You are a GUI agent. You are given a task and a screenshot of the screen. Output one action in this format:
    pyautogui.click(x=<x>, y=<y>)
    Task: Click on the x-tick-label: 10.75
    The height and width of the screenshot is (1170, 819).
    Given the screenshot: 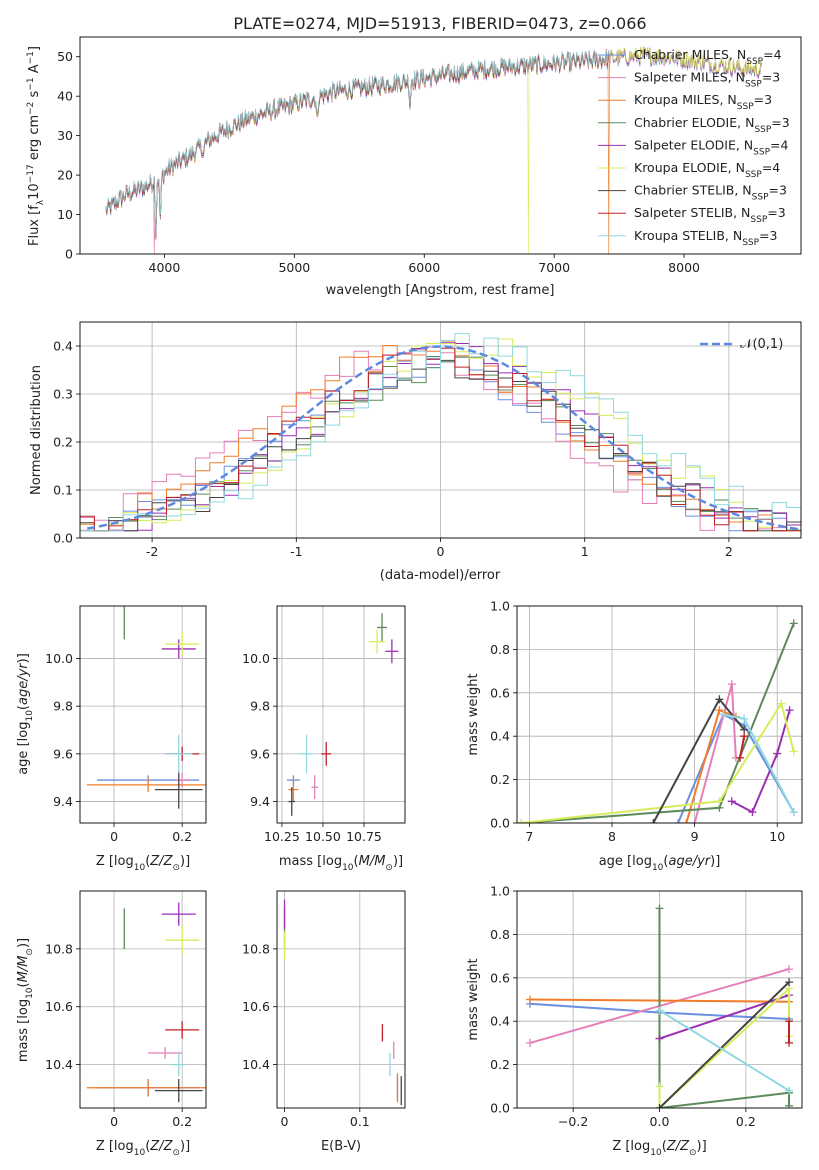 What is the action you would take?
    pyautogui.click(x=364, y=836)
    